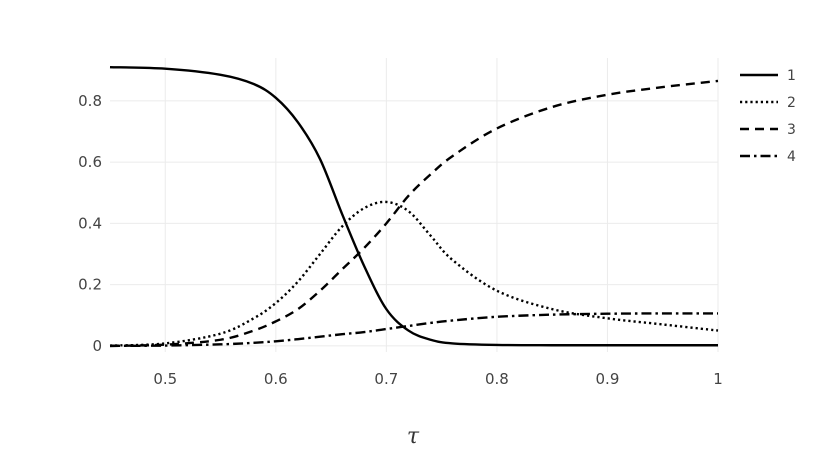 The height and width of the screenshot is (471, 830). Describe the element at coordinates (413, 436) in the screenshot. I see `x-axis-title: τ` at that location.